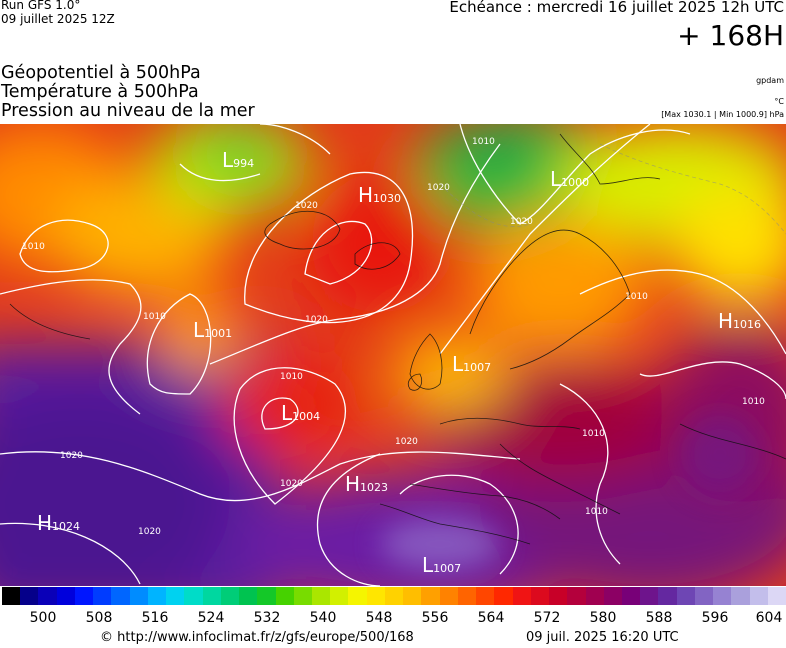  What do you see at coordinates (379, 618) in the screenshot?
I see `color-scale-tick: 548` at bounding box center [379, 618].